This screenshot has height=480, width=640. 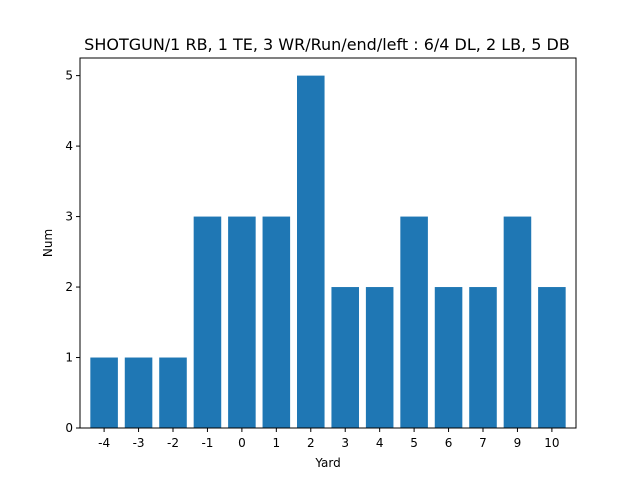 What do you see at coordinates (69, 428) in the screenshot?
I see `y-tick-label: 0` at bounding box center [69, 428].